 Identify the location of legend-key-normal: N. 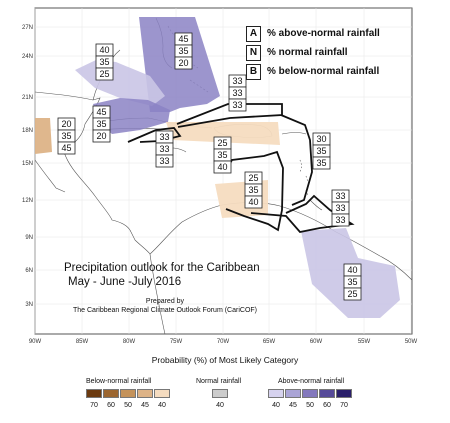
(253, 52).